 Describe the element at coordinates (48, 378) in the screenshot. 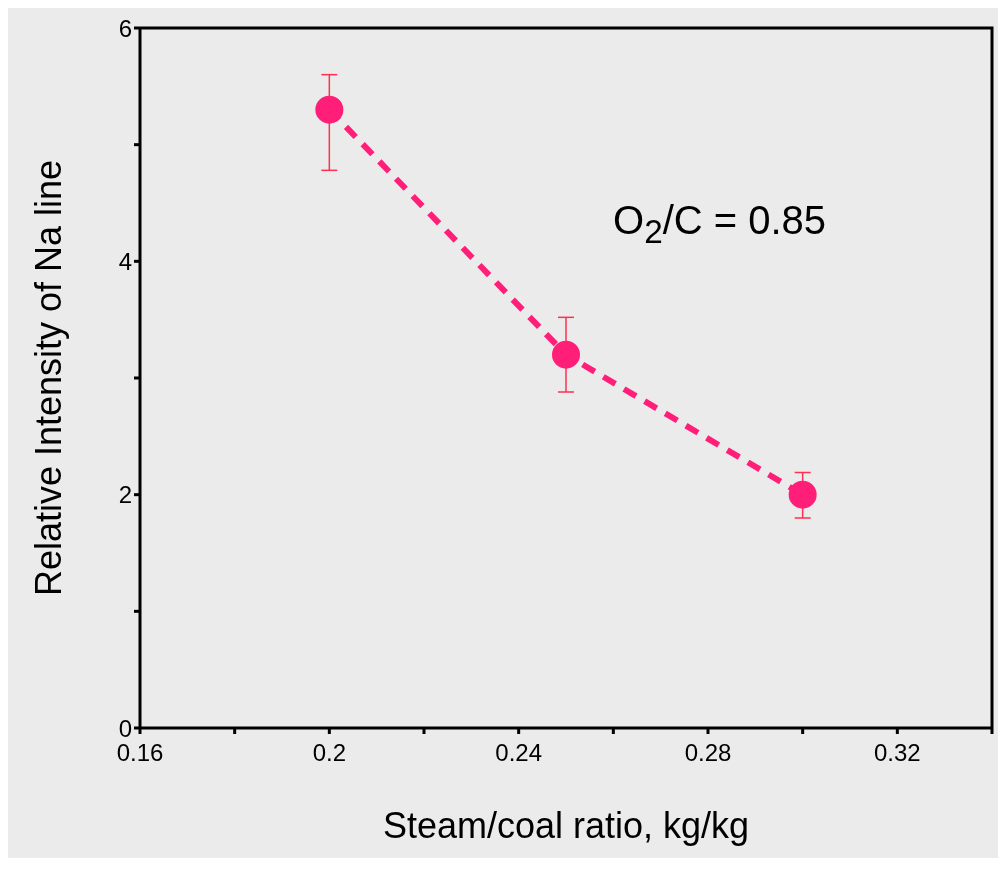

I see `y-axis-title: Relative Intensity of Na line` at that location.